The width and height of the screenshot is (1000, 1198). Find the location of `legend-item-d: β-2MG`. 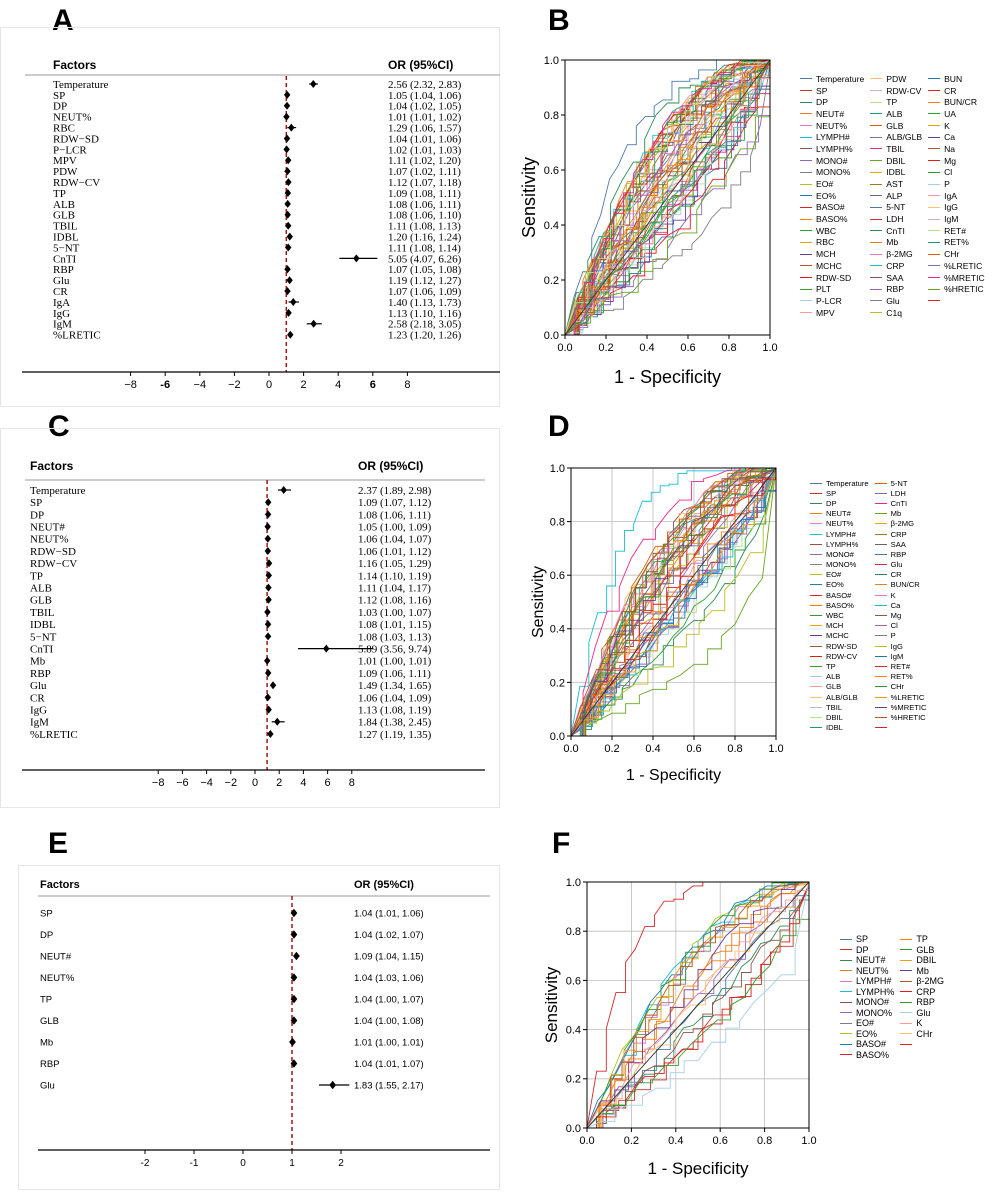

legend-item-d: β-2MG is located at coordinates (900, 524).